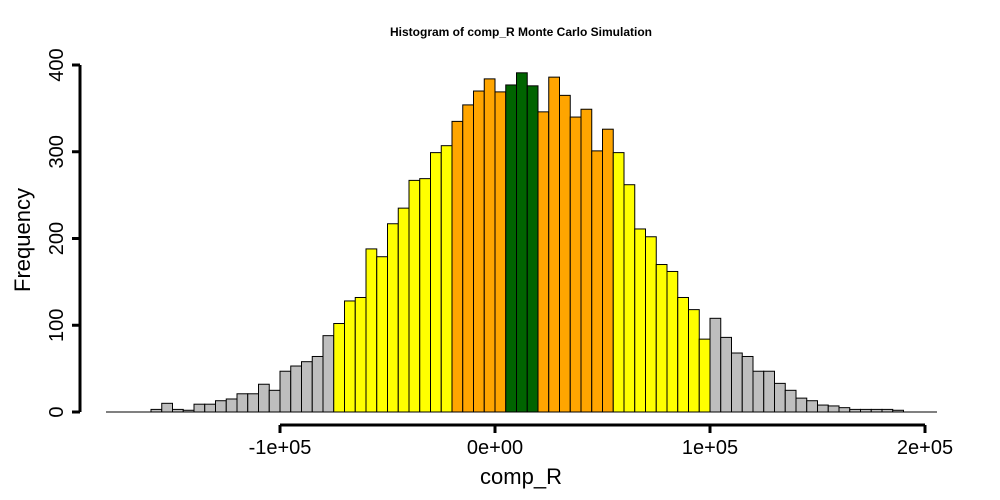 Image resolution: width=1000 pixels, height=500 pixels. Describe the element at coordinates (710, 448) in the screenshot. I see `x-tick-label: 1e+05` at that location.